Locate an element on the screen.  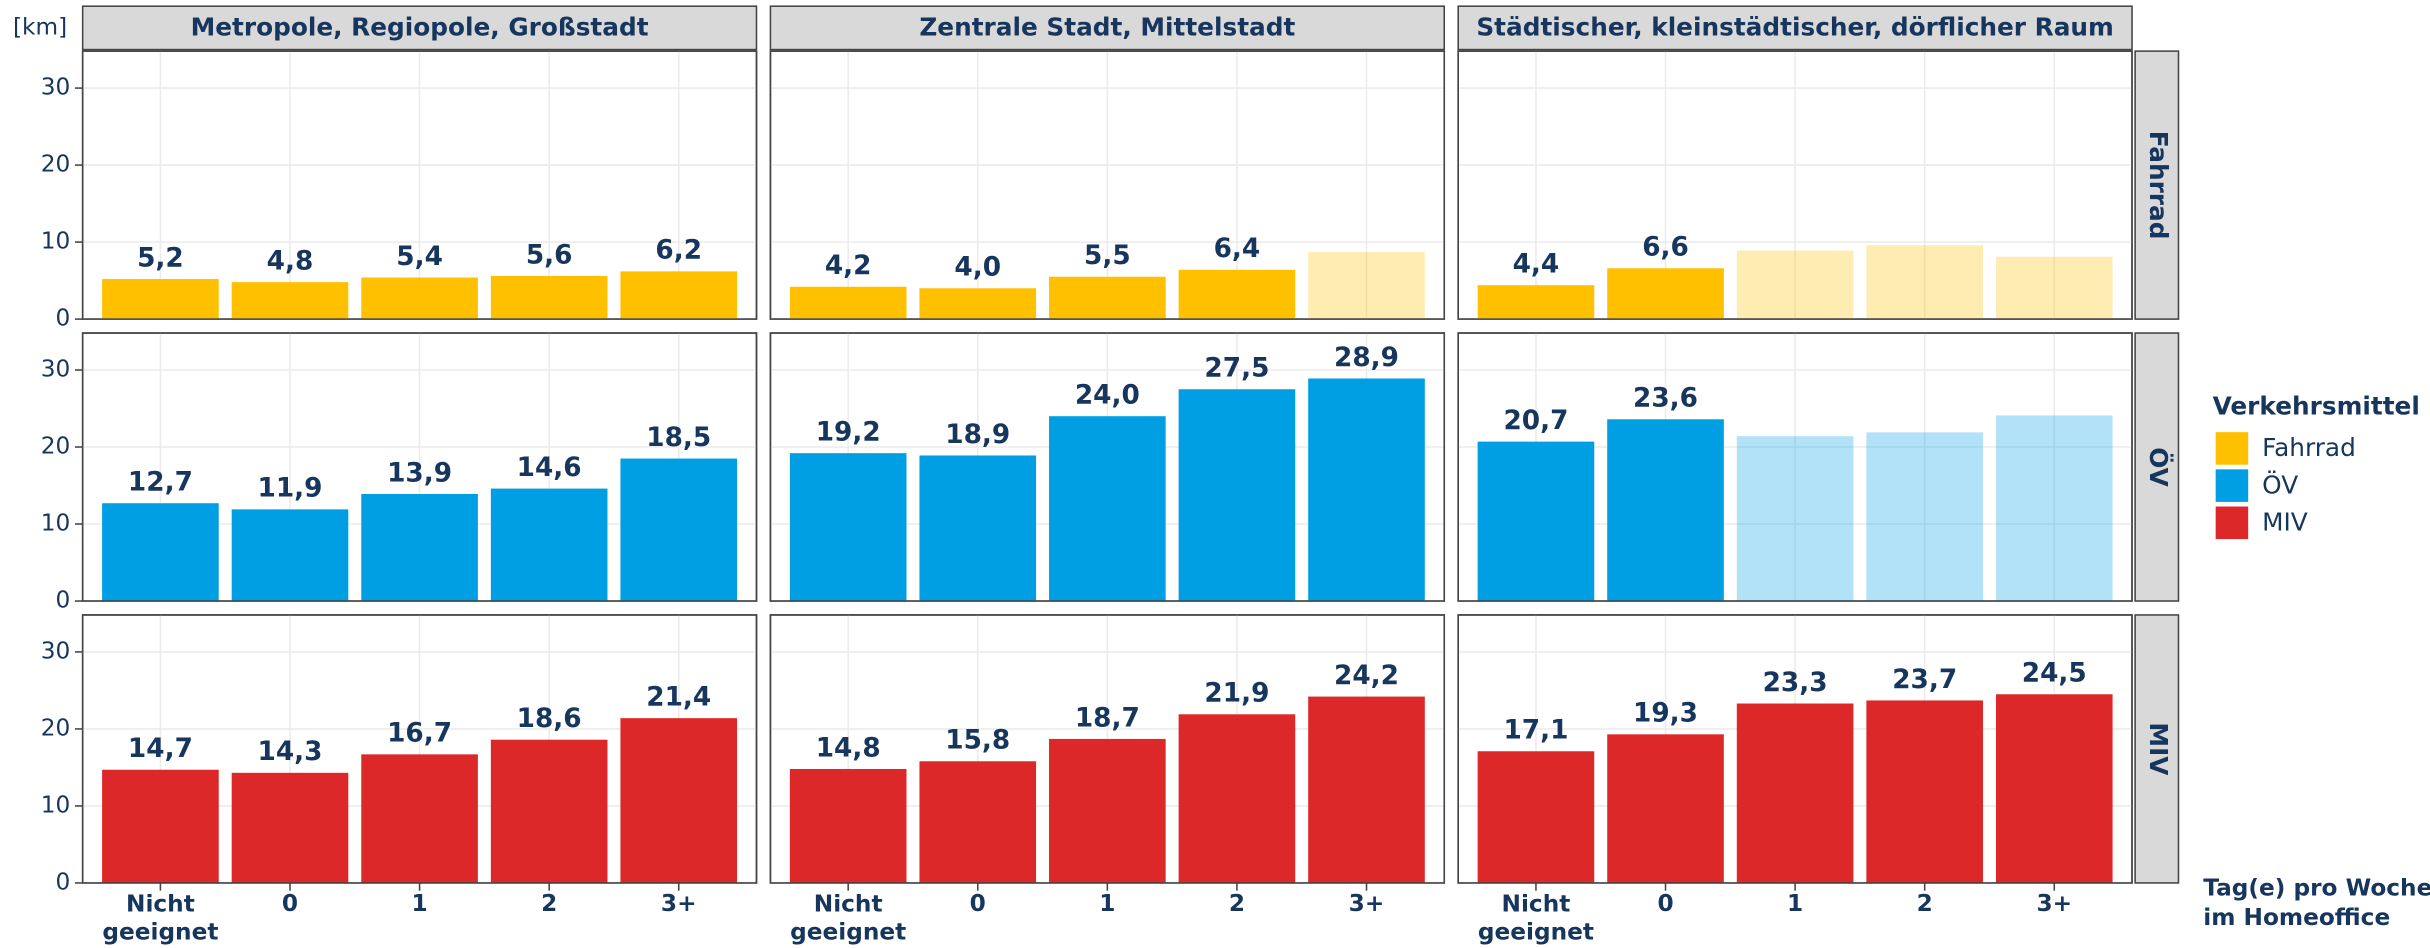
value-label: 19,3 is located at coordinates (1665, 714).